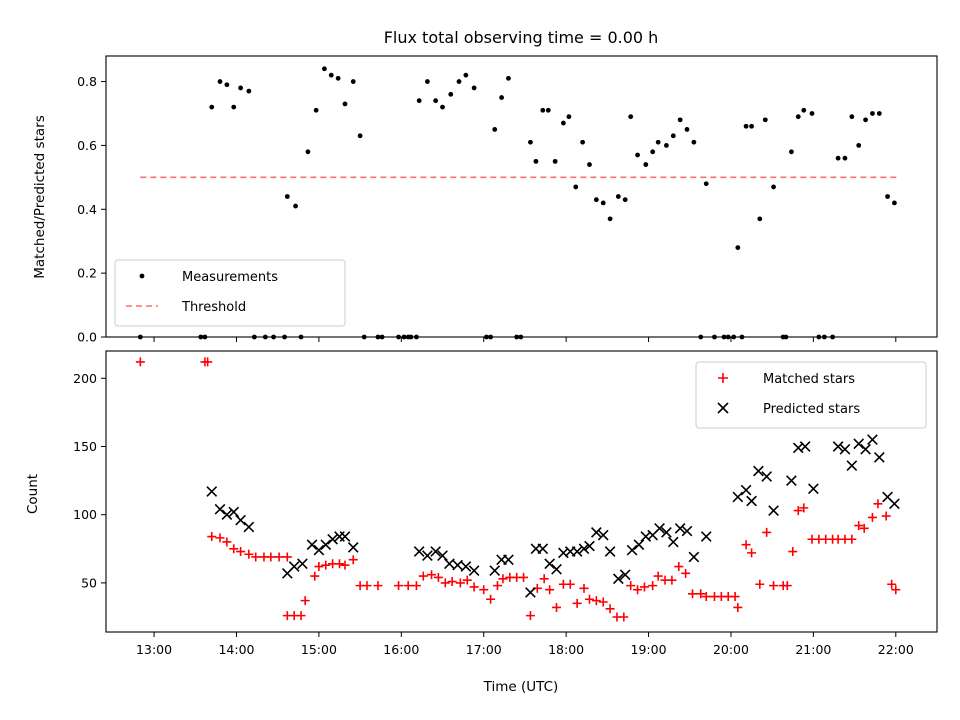  What do you see at coordinates (33, 494) in the screenshot?
I see `bottom-y-axis-label: Count` at bounding box center [33, 494].